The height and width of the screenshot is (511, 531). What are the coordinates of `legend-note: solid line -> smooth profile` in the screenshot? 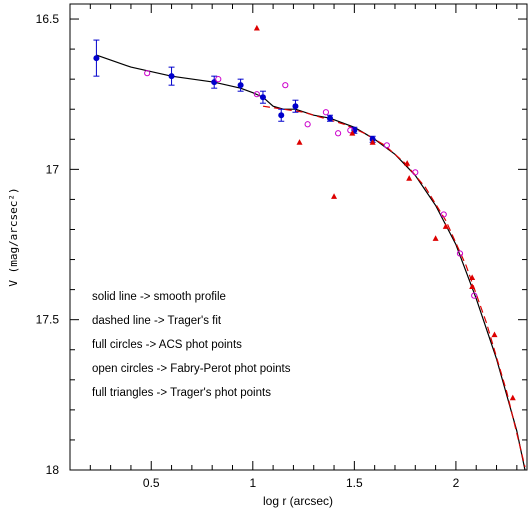 It's located at (159, 297).